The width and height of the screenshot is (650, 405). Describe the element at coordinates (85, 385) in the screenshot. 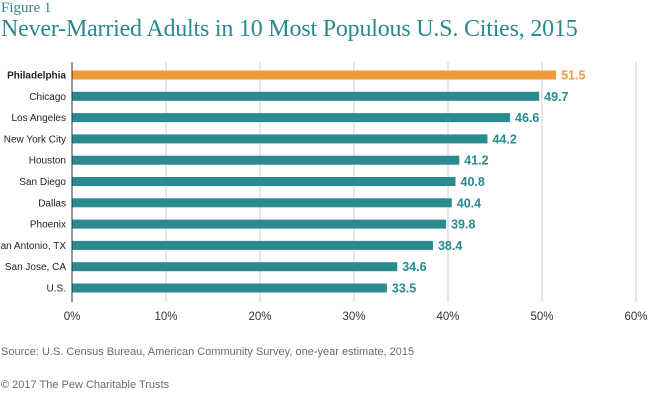

I see `copyright-note: © 2017 The Pew Charitable Trusts` at that location.